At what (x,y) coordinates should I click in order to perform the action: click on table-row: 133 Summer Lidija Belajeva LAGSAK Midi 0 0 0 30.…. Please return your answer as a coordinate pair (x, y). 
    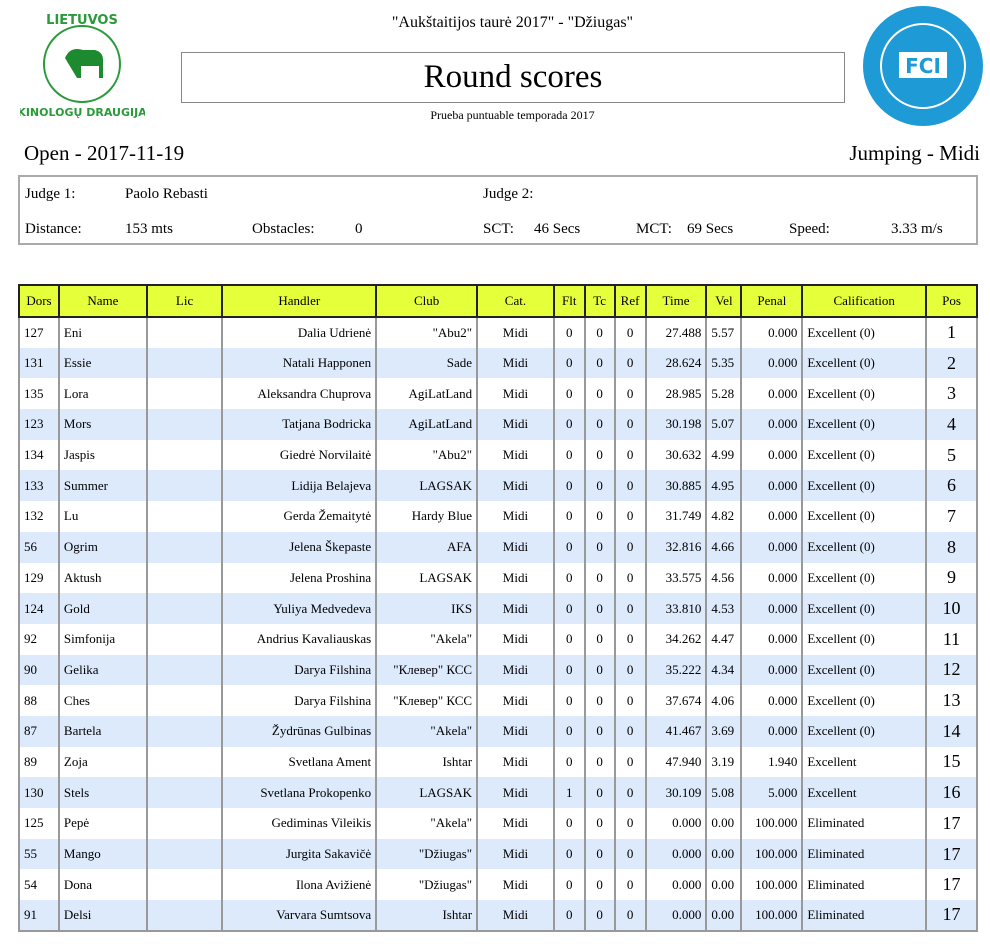
    Looking at the image, I should click on (498, 486).